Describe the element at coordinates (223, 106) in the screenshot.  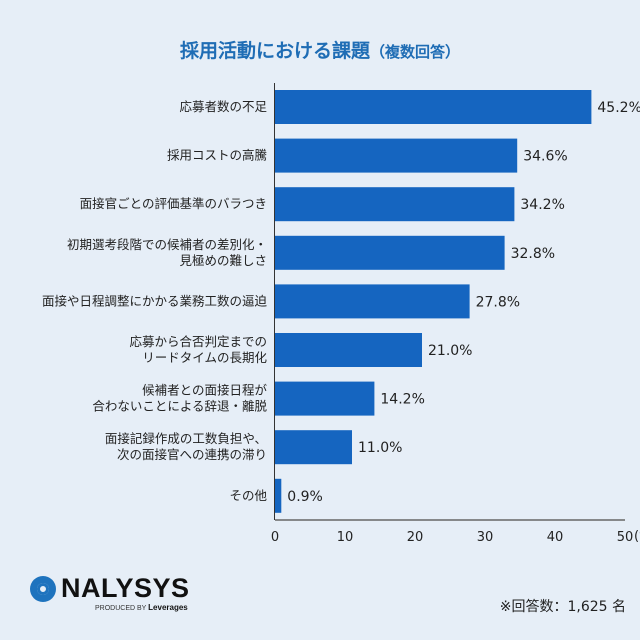
I see `category-label: 応募者数の不足` at that location.